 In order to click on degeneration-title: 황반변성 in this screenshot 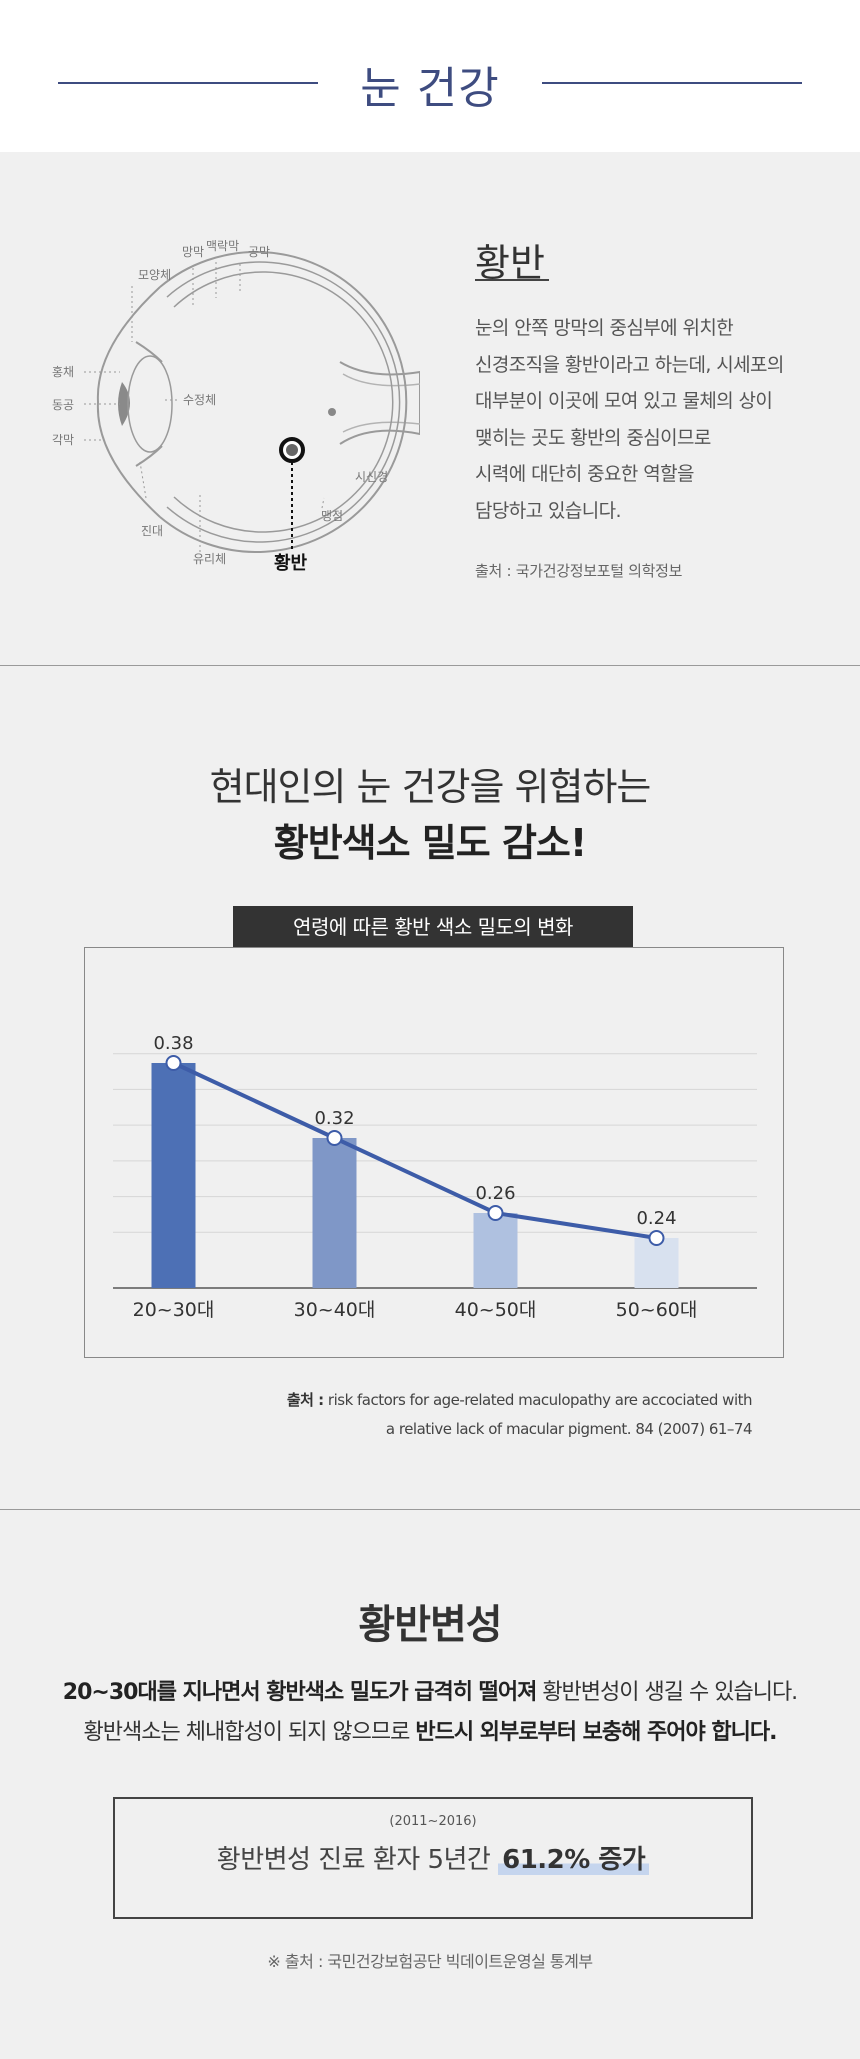, I will do `click(430, 1625)`.